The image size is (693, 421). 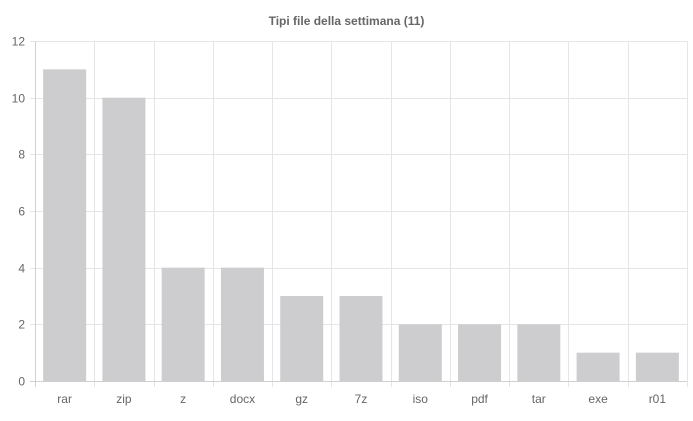 I want to click on bar-z, so click(x=183, y=324).